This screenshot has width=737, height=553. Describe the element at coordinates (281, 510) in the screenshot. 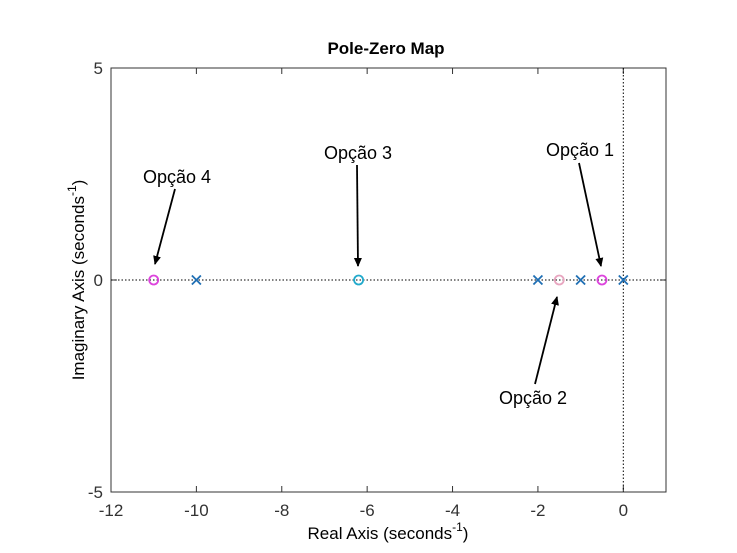

I see `x-tick-label: -8` at that location.